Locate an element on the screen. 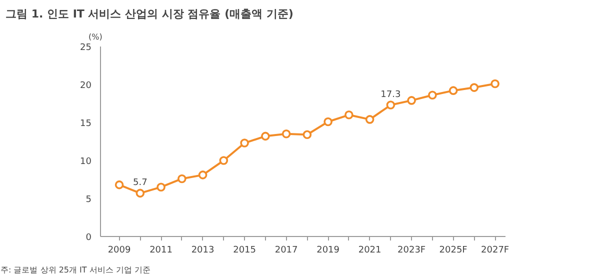 Image resolution: width=600 pixels, height=279 pixels. x-tick-label: 2021 is located at coordinates (370, 251).